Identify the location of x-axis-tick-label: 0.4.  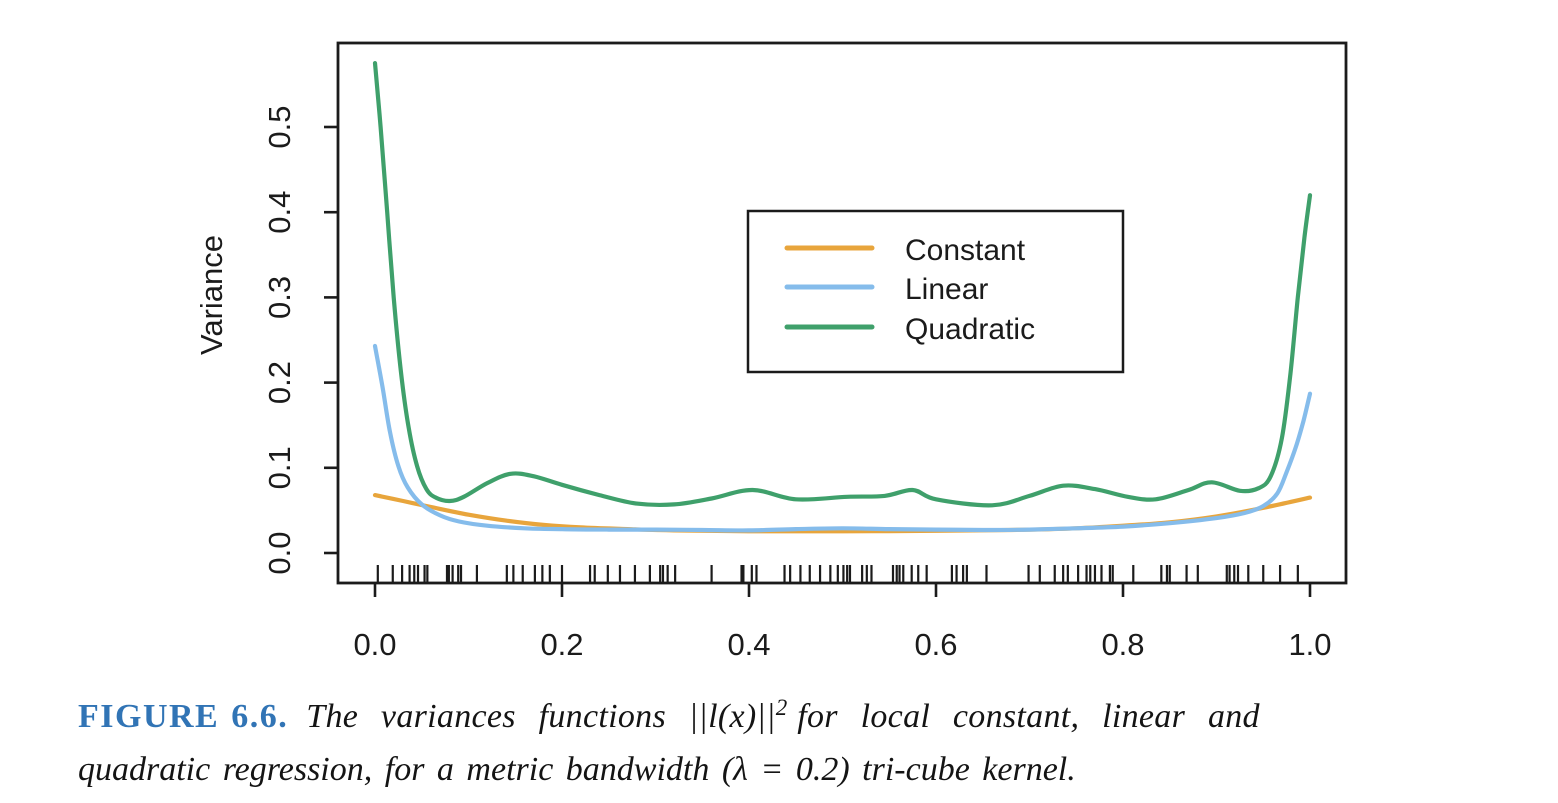
(748, 644).